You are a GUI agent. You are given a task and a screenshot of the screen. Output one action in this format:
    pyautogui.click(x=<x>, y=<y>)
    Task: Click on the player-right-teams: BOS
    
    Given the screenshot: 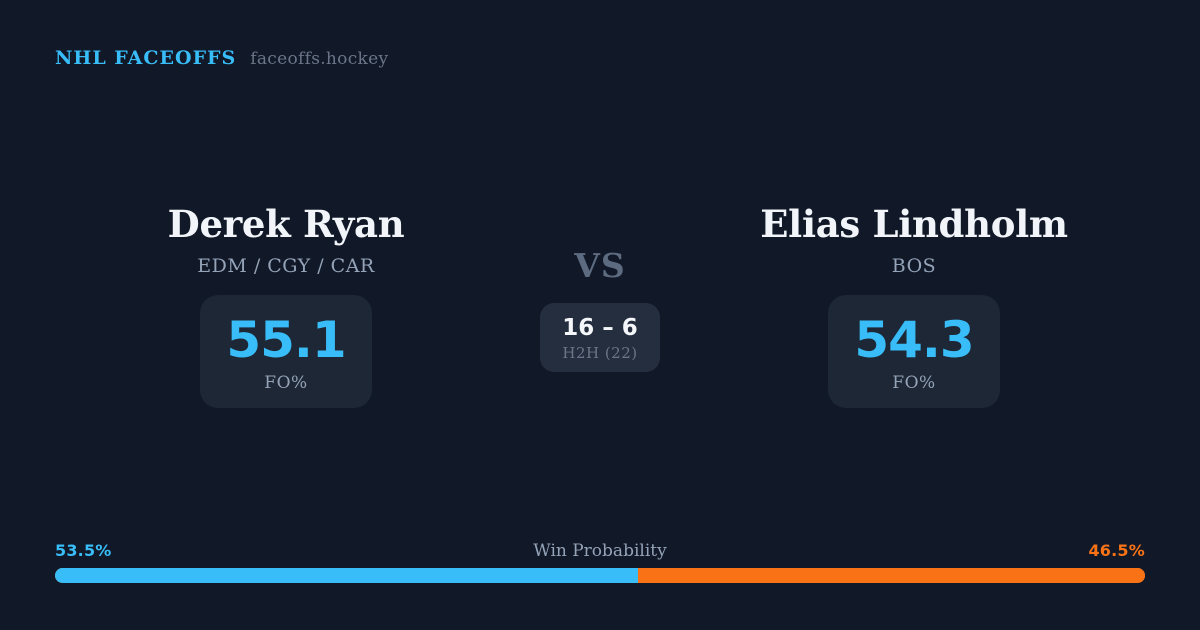 What is the action you would take?
    pyautogui.click(x=914, y=266)
    